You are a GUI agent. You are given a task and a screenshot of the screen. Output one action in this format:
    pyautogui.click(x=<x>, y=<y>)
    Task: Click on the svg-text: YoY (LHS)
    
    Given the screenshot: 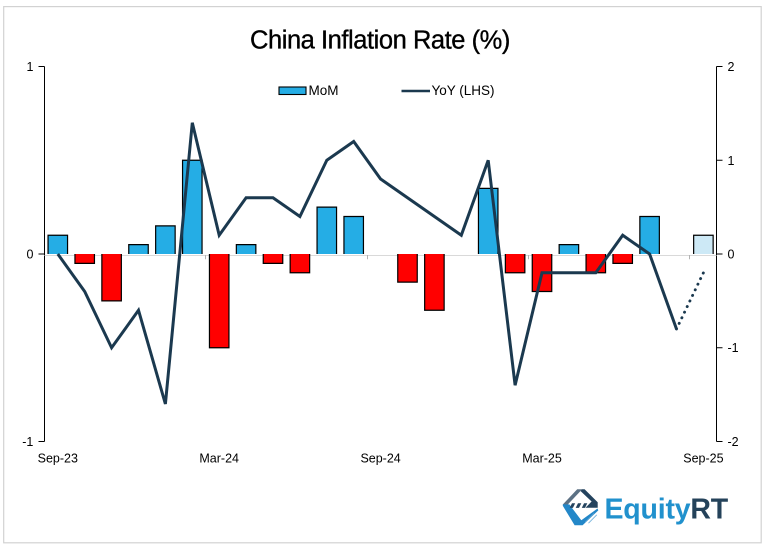 What is the action you would take?
    pyautogui.click(x=463, y=90)
    